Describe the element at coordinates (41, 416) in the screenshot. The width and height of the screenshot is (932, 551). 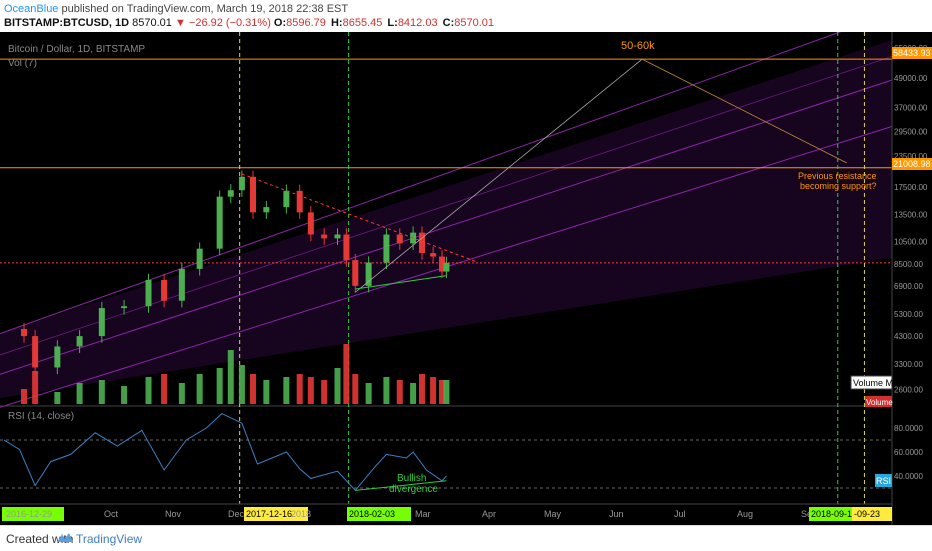
I see `rsi-indicator-label: RSI (14, close)` at that location.